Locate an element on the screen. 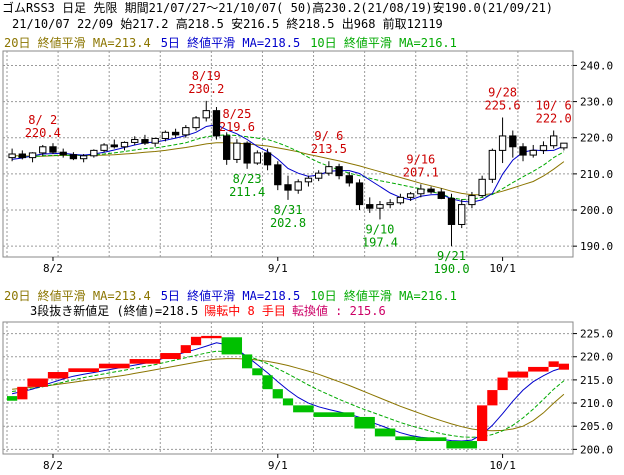  annotation-date: 9/10 is located at coordinates (380, 229).